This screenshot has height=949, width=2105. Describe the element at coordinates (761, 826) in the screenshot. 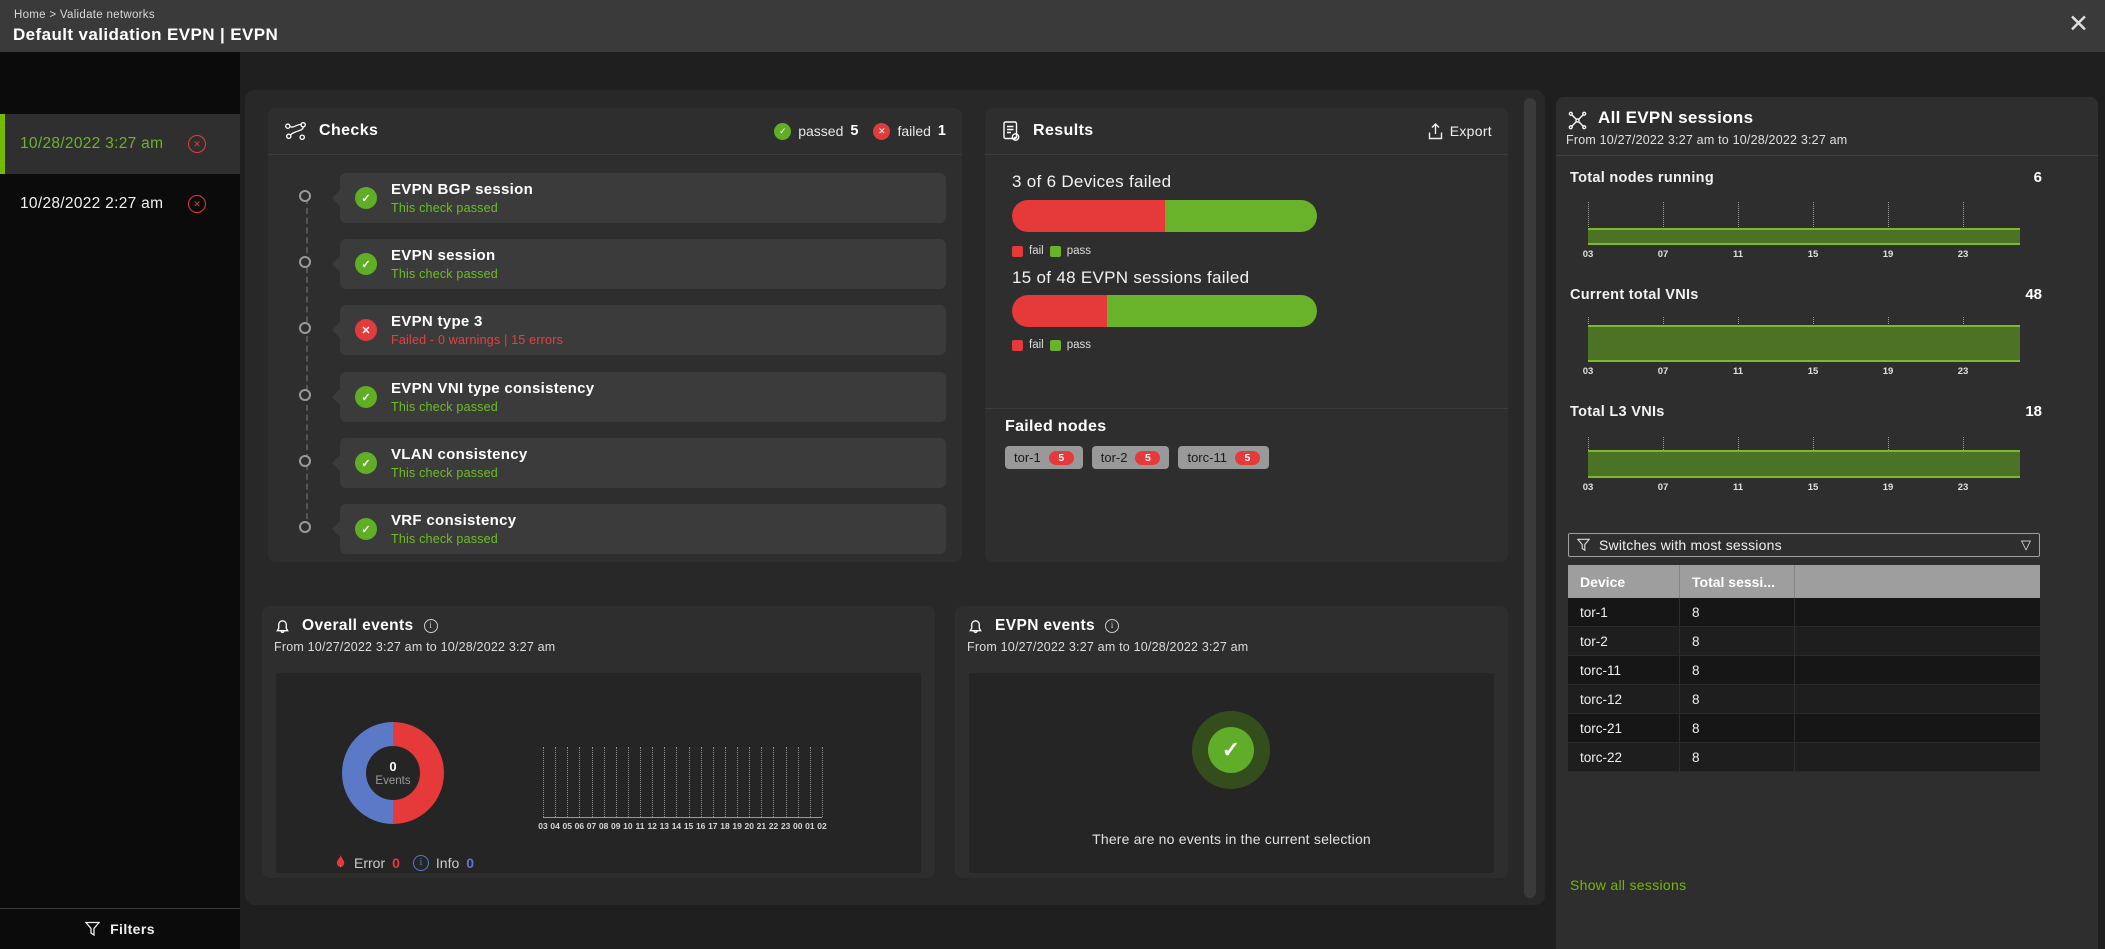

I see `hour-tick-label: 21` at that location.